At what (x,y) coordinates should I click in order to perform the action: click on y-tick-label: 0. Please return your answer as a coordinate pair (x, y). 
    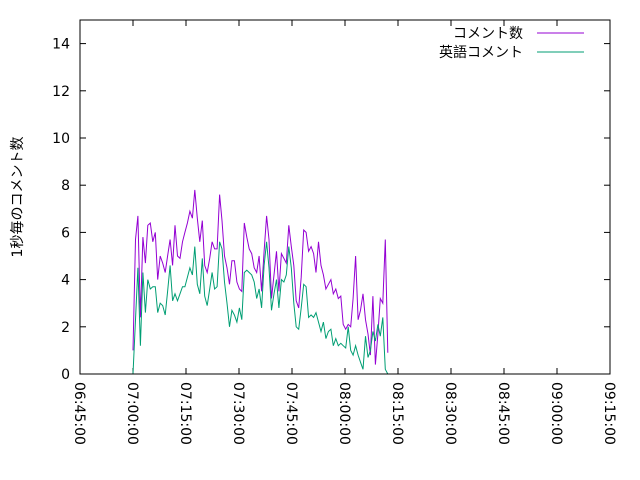
    Looking at the image, I should click on (65, 375).